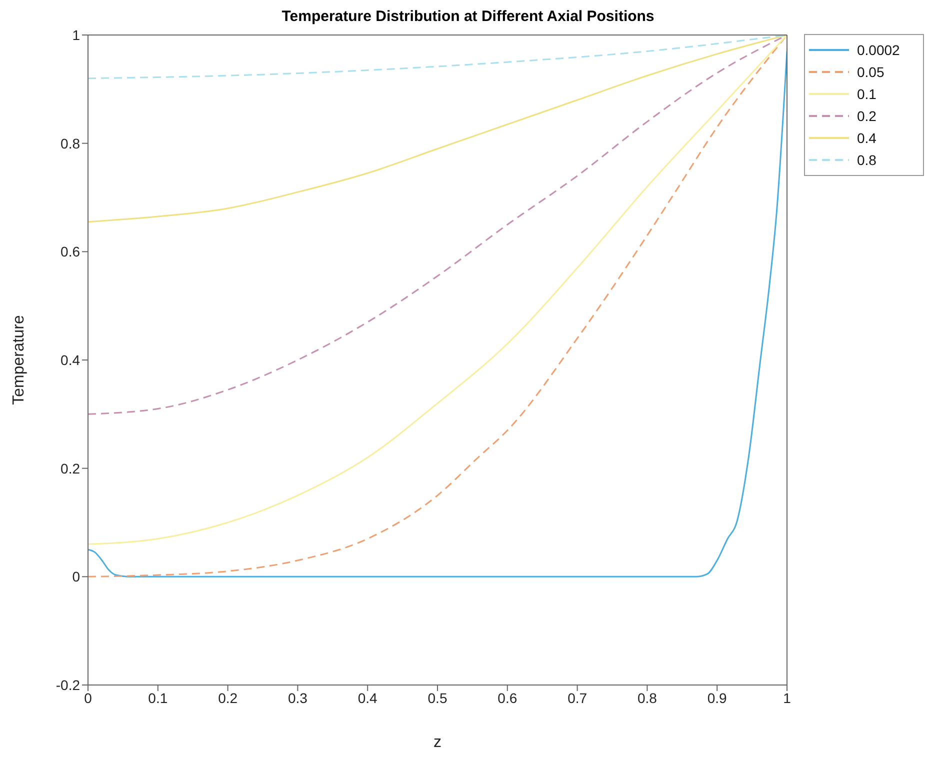 This screenshot has width=938, height=771. Describe the element at coordinates (647, 698) in the screenshot. I see `x-tick-label: 0.8` at that location.